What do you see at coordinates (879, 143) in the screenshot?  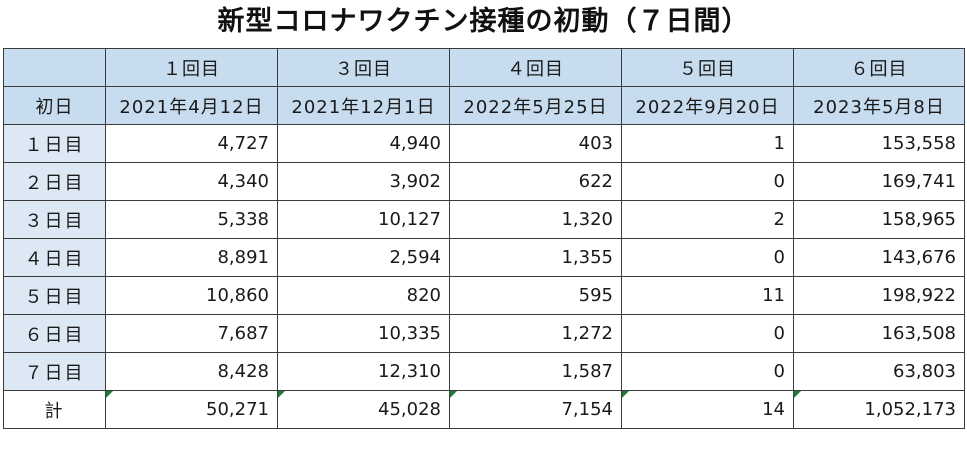 I see `value-cell: 153,558` at bounding box center [879, 143].